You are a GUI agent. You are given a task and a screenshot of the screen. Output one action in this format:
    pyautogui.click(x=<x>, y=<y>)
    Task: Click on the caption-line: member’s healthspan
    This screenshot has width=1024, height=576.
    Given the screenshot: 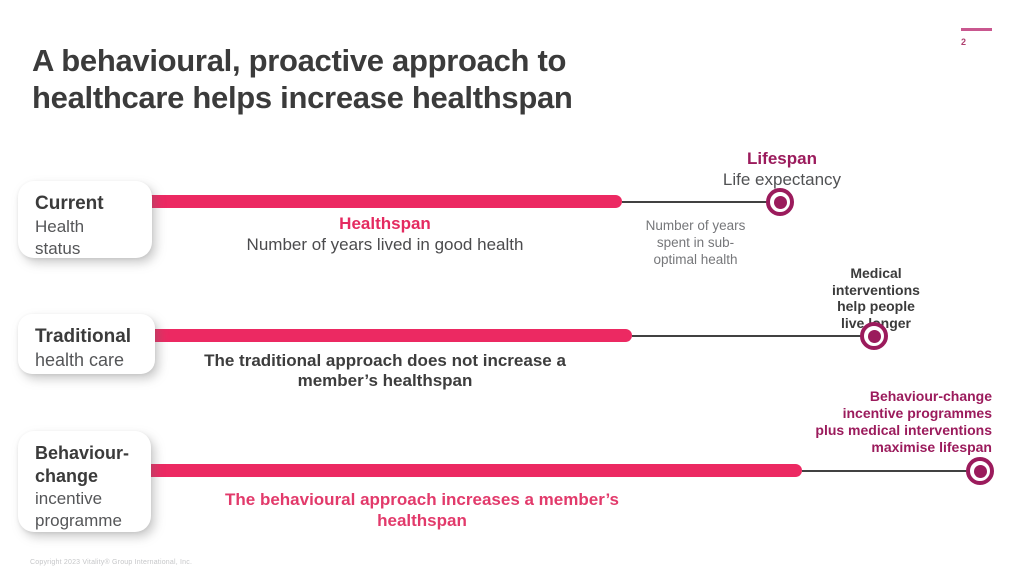 What is the action you would take?
    pyautogui.click(x=385, y=380)
    